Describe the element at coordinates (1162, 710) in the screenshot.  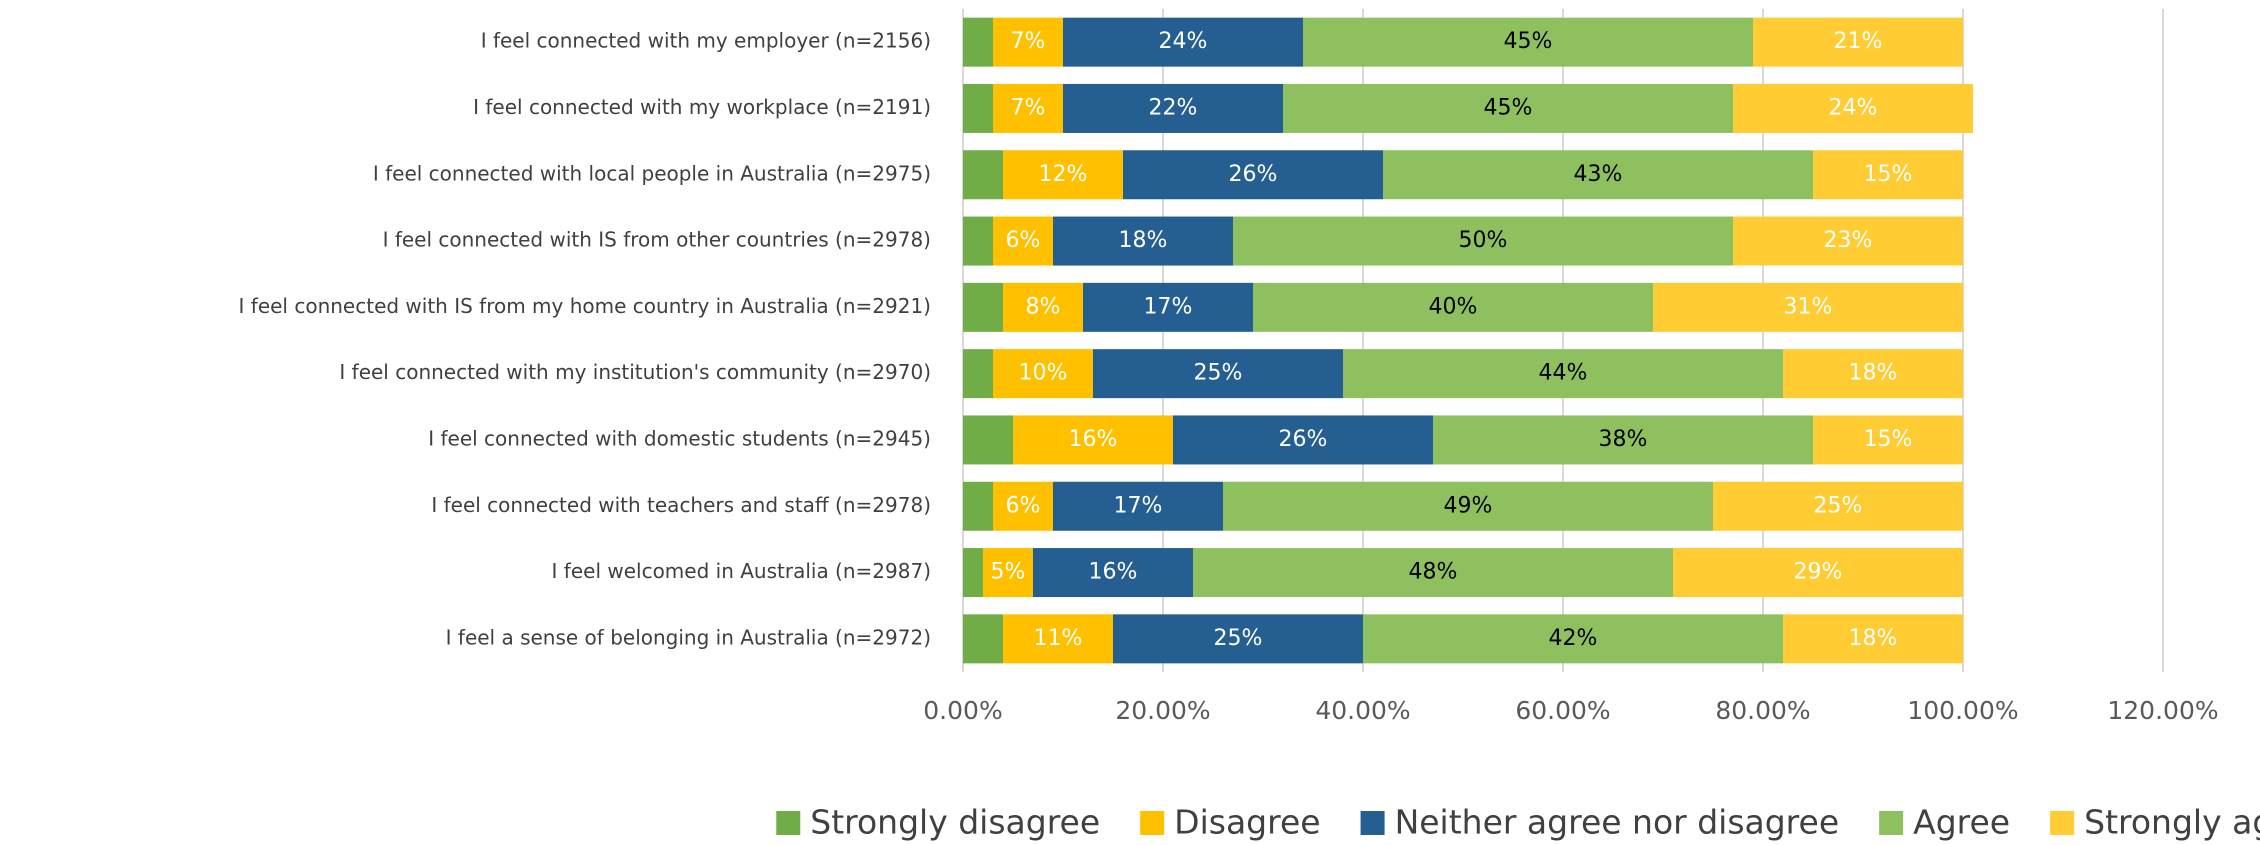
I see `x-tick-label: 20.00%` at that location.